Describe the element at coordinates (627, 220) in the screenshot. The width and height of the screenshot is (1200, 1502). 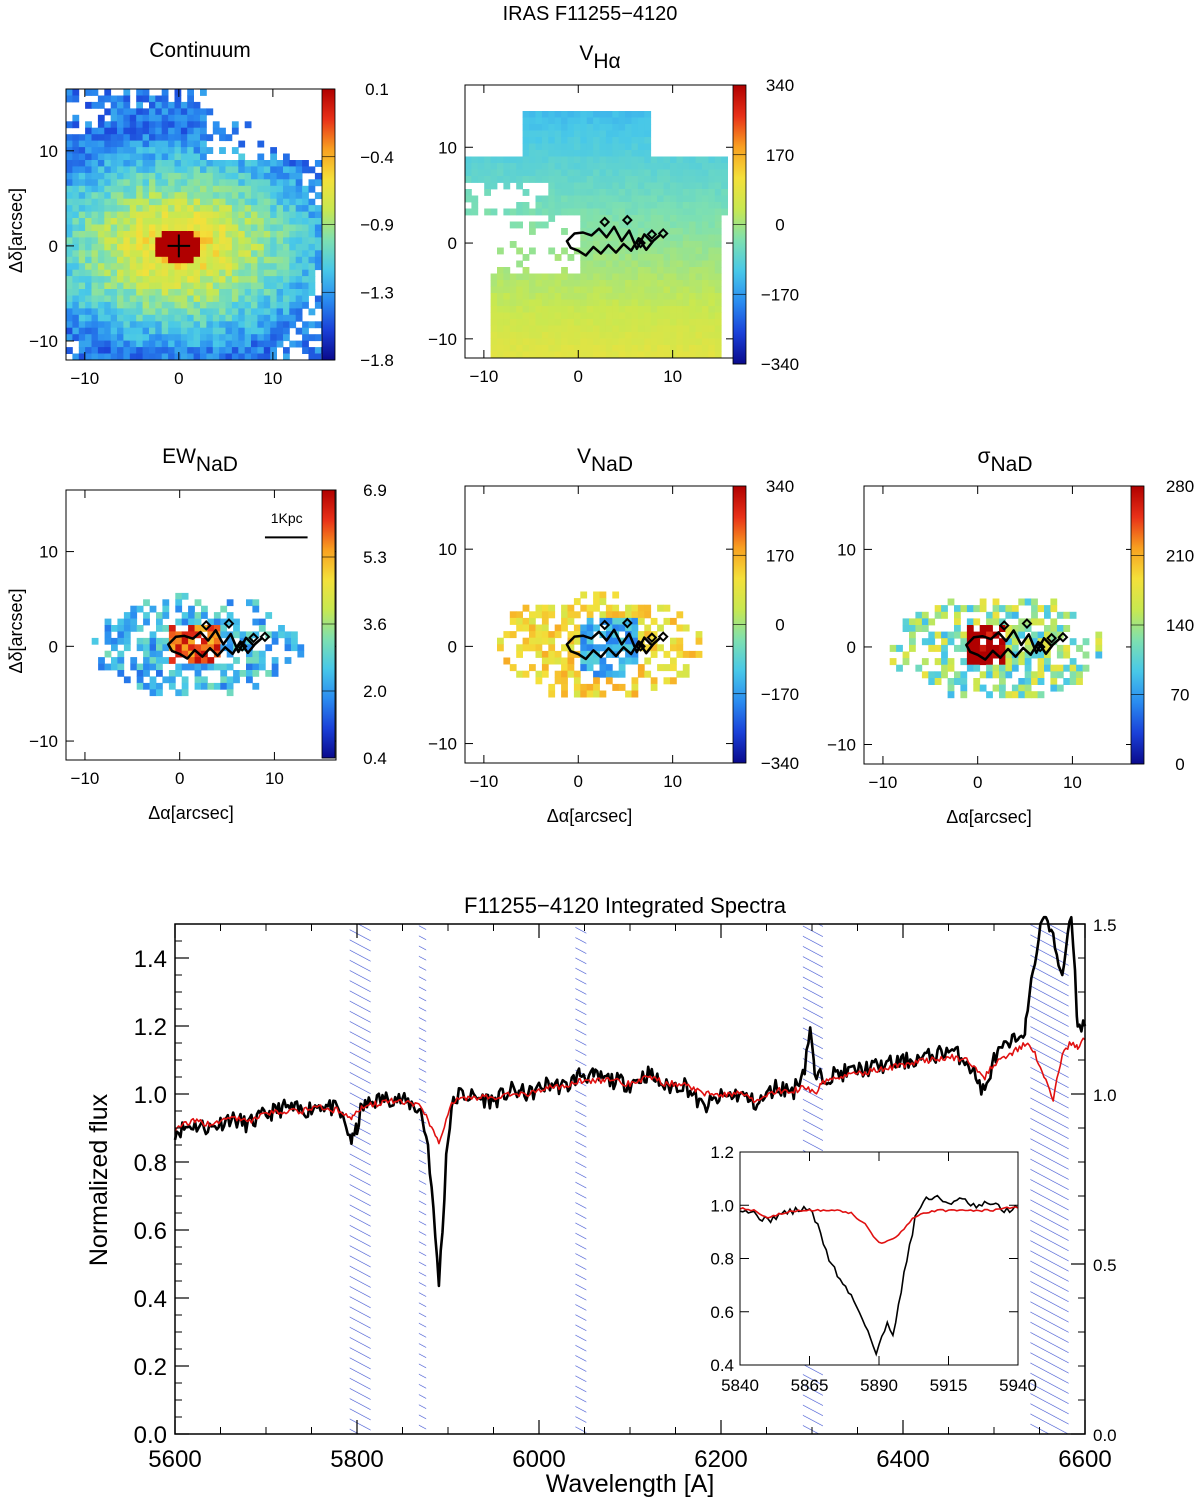
I see `contour-island` at that location.